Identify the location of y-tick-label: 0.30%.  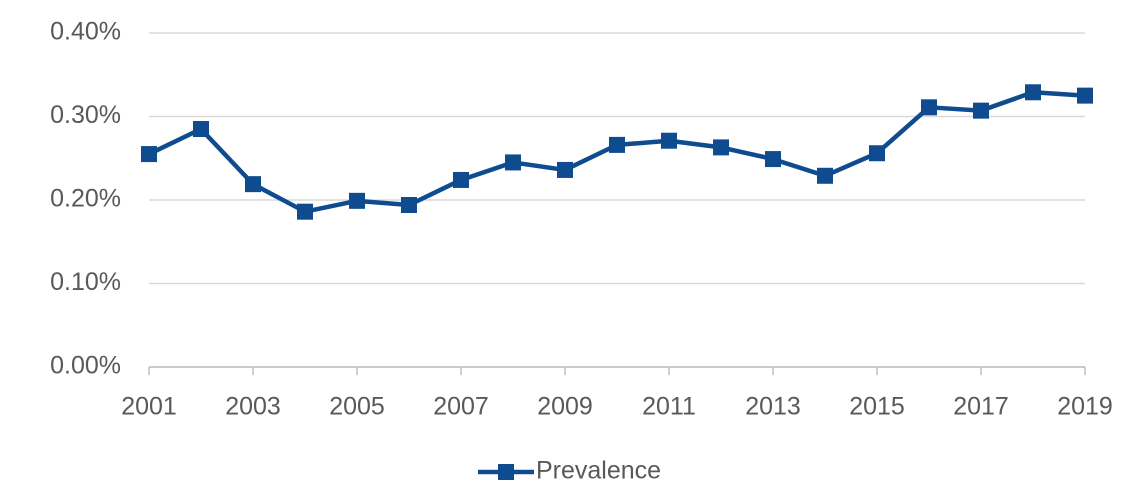
(85, 115).